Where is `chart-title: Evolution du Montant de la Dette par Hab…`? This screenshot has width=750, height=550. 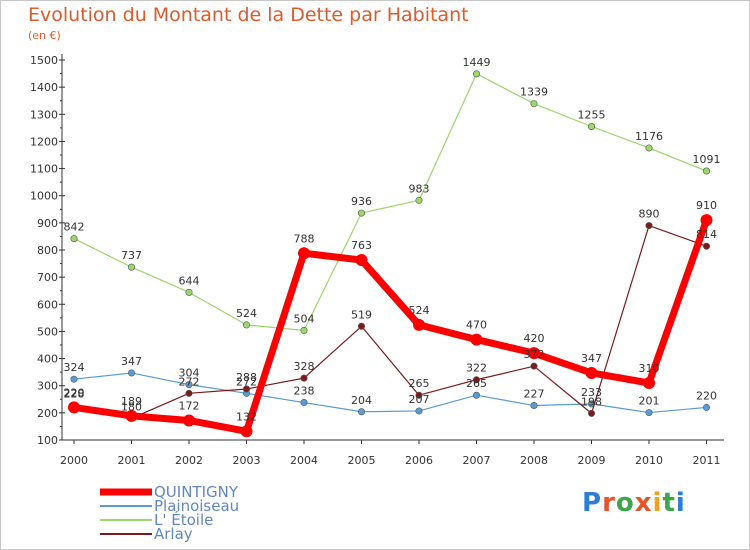
chart-title: Evolution du Montant de la Dette par Hab… is located at coordinates (248, 15).